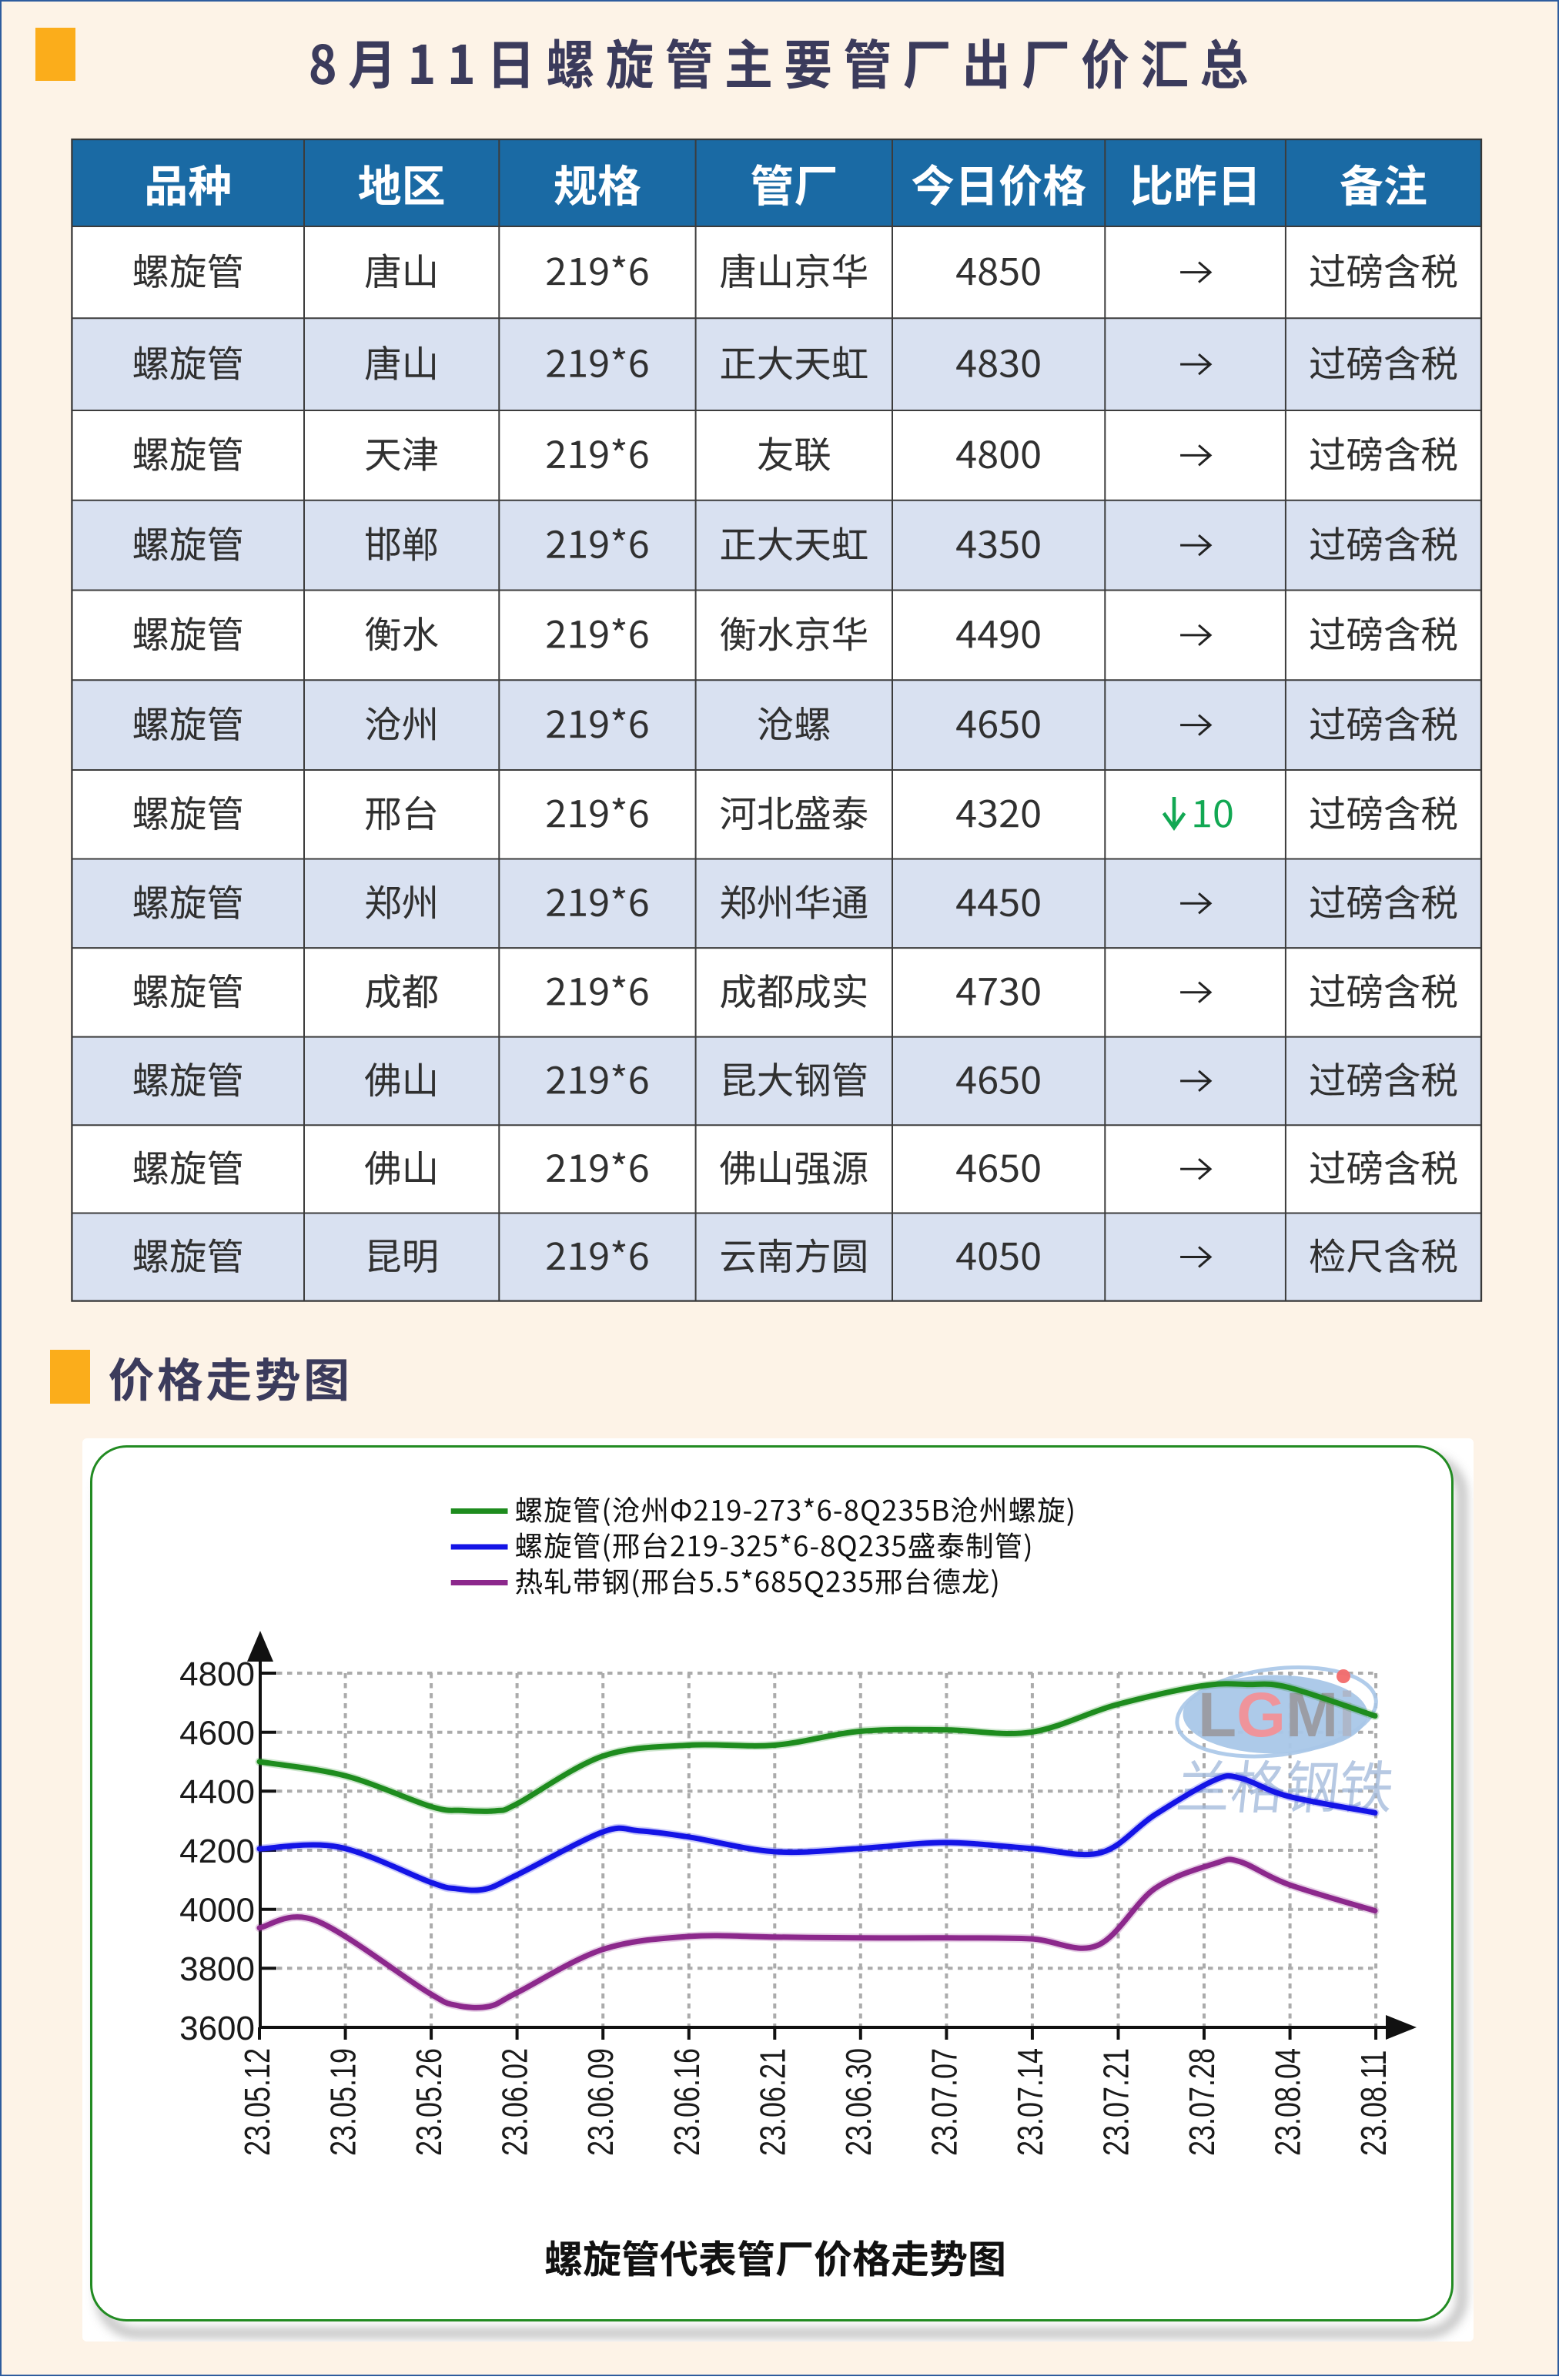  Describe the element at coordinates (1287, 2102) in the screenshot. I see `svg-text: 23.08.04` at that location.